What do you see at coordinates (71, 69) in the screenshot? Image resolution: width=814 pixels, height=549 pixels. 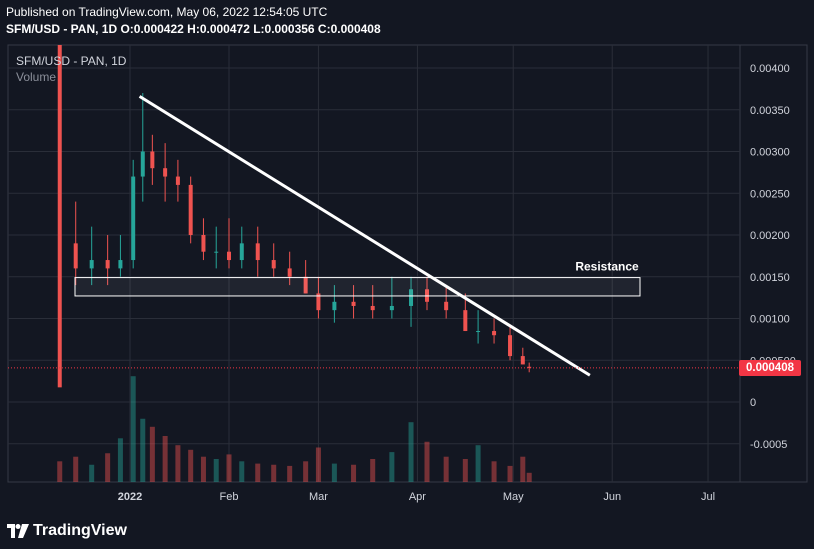 I see `chart-legend: SFM/USD - PAN, 1D Volume` at bounding box center [71, 69].